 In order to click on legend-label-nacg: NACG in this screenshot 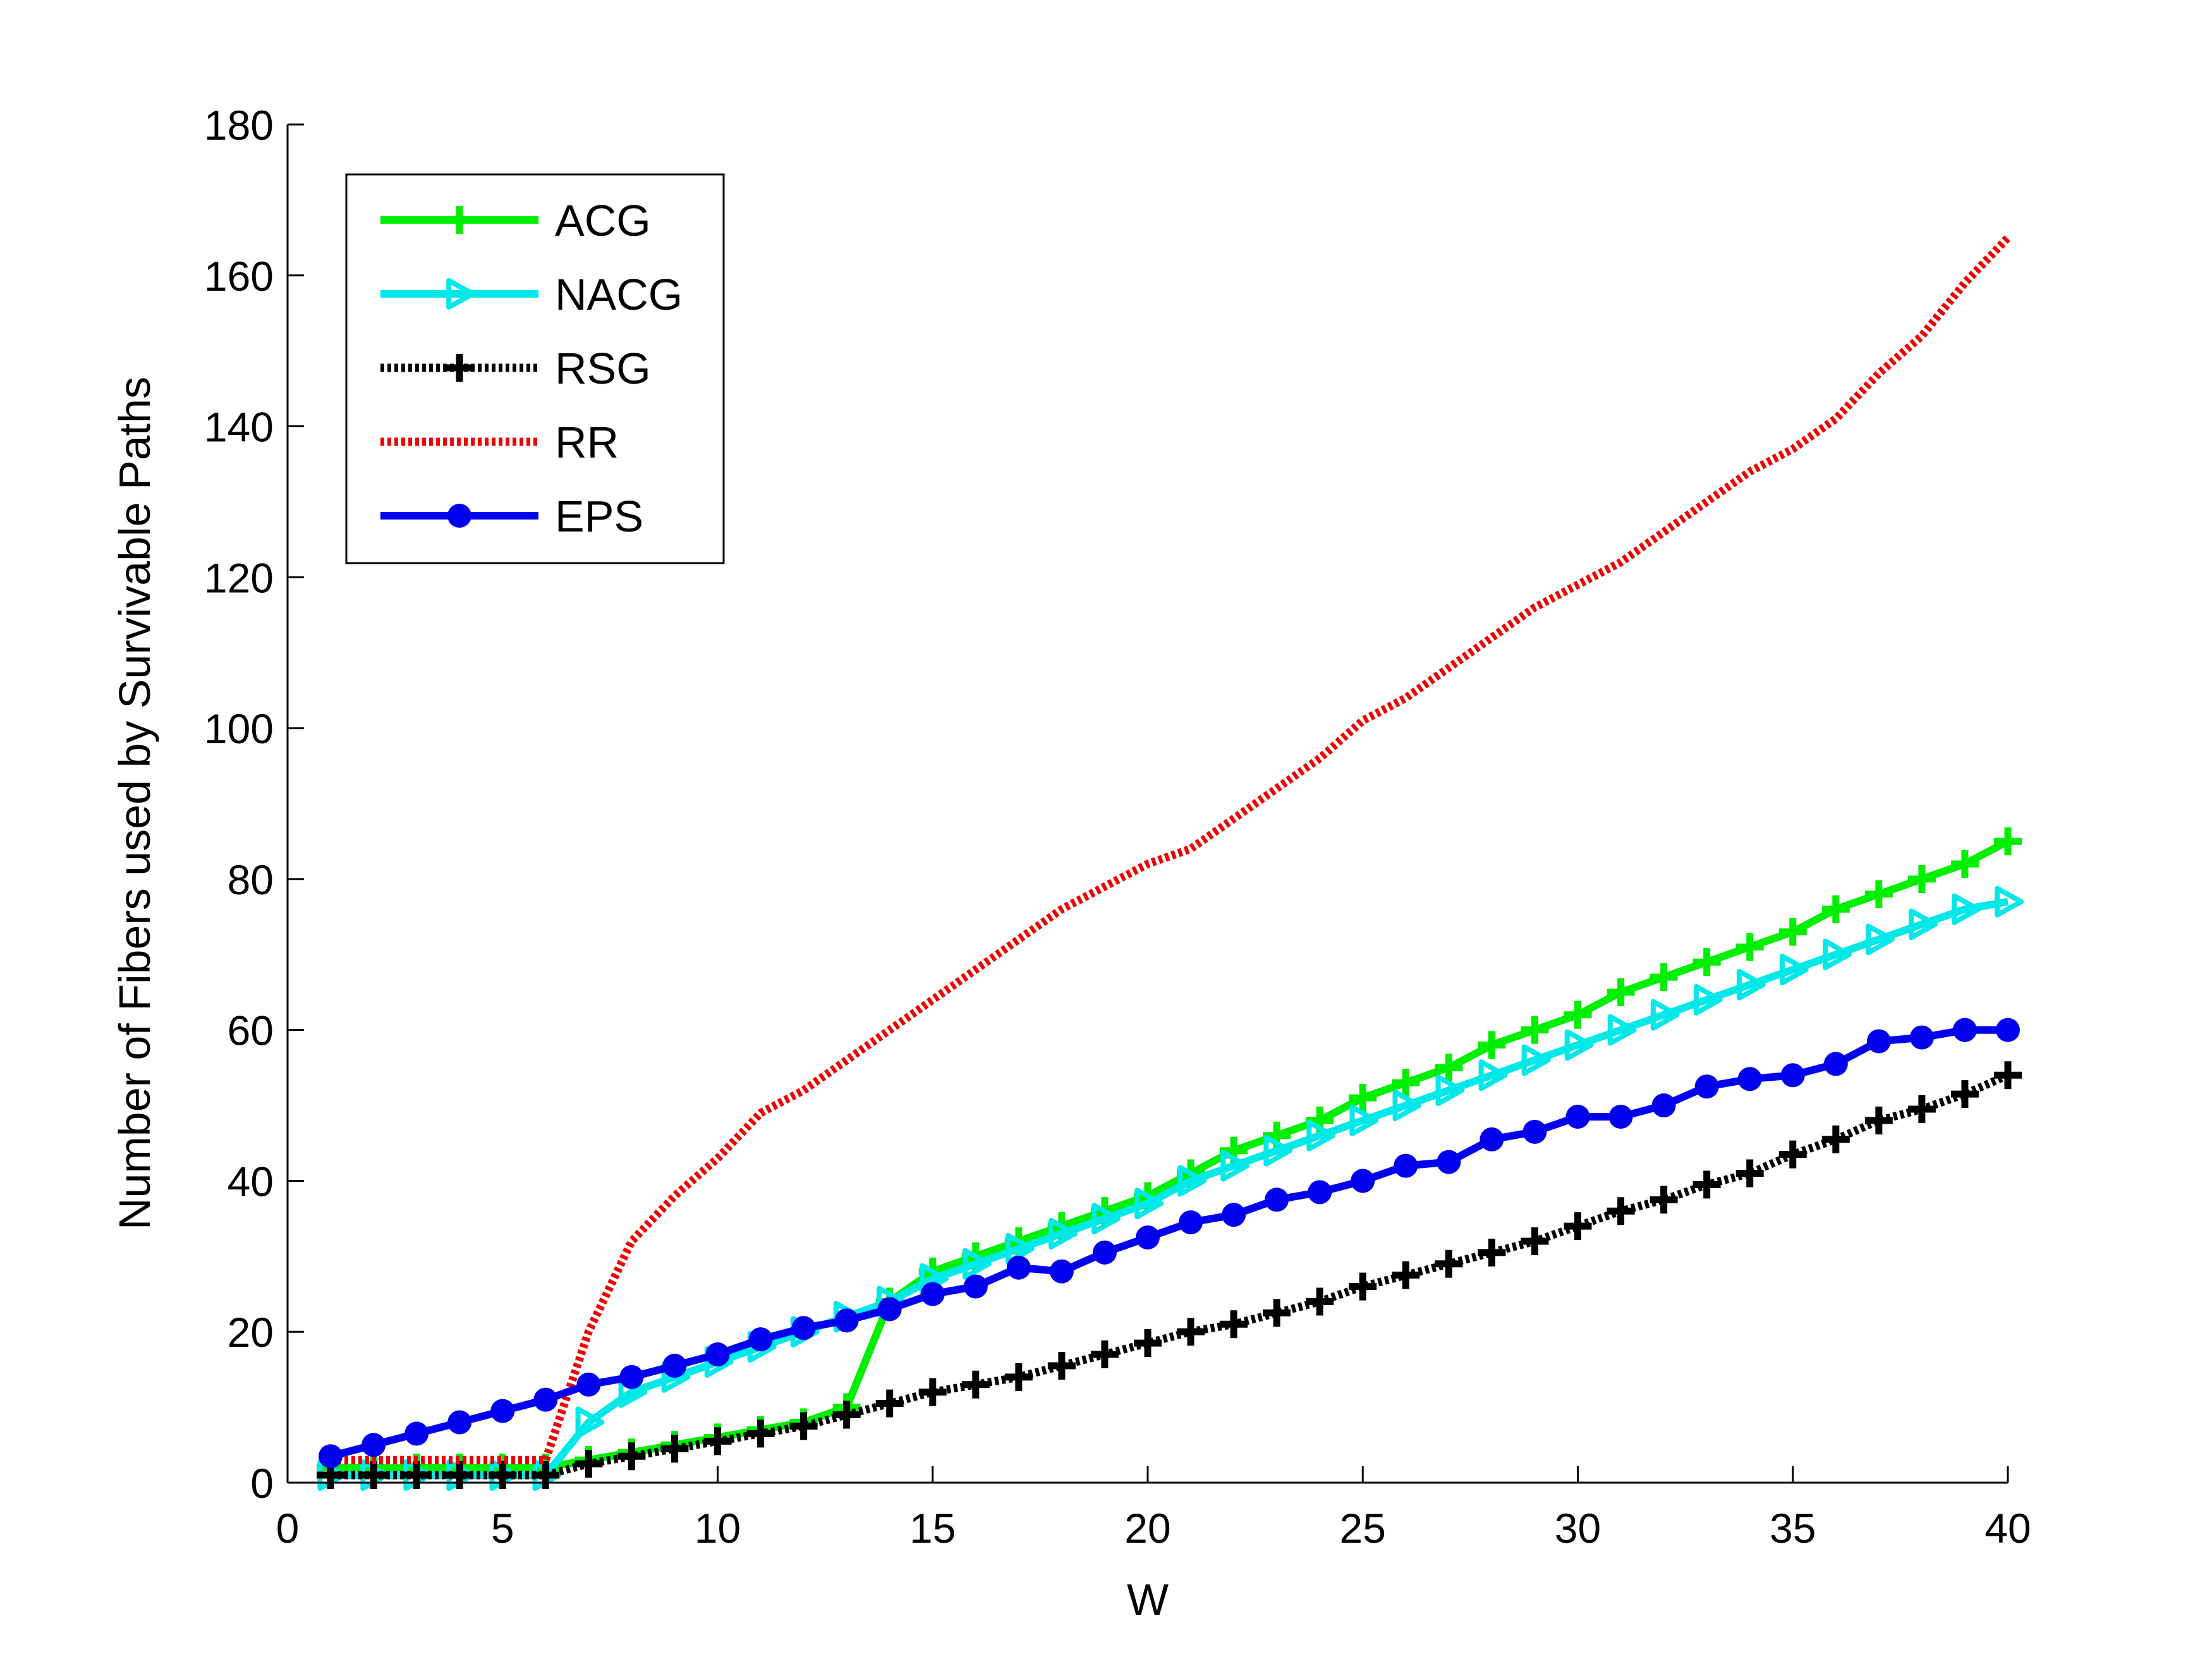, I will do `click(619, 294)`.